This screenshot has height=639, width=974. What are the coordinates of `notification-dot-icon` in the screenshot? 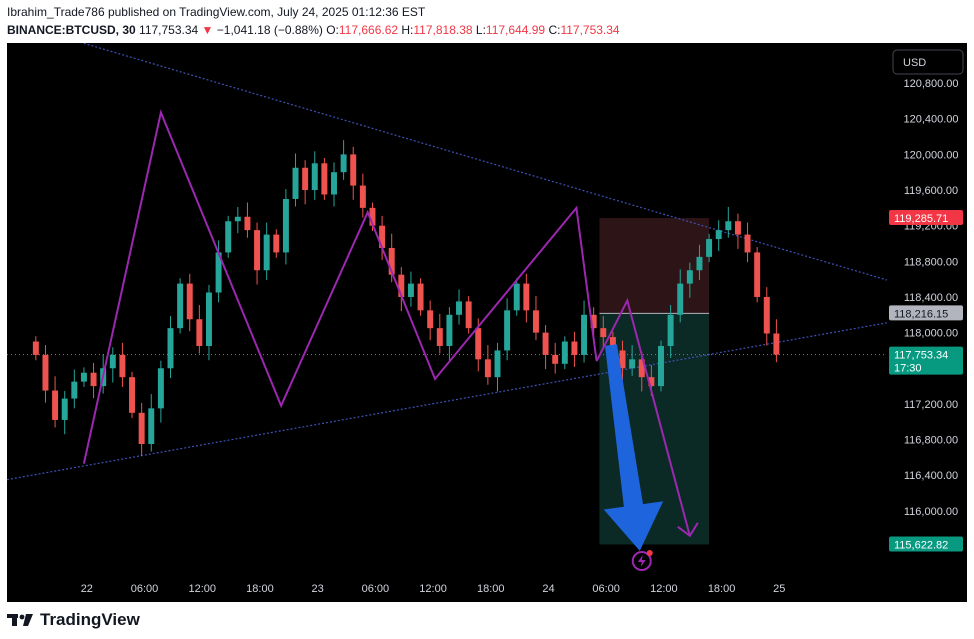 It's located at (649, 553).